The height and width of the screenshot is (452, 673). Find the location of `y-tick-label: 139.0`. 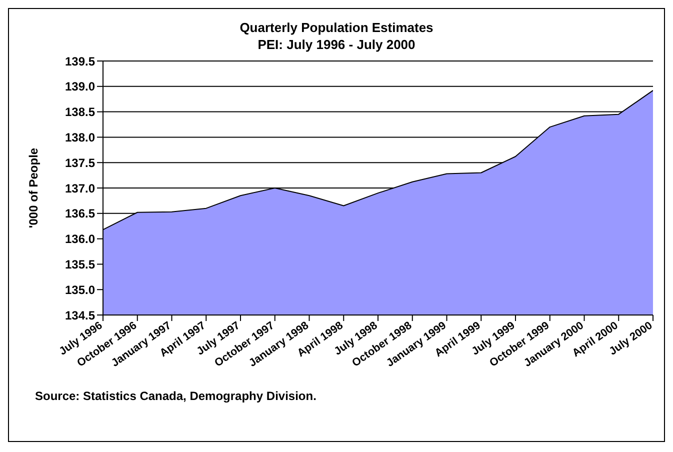

y-tick-label: 139.0 is located at coordinates (80, 87).